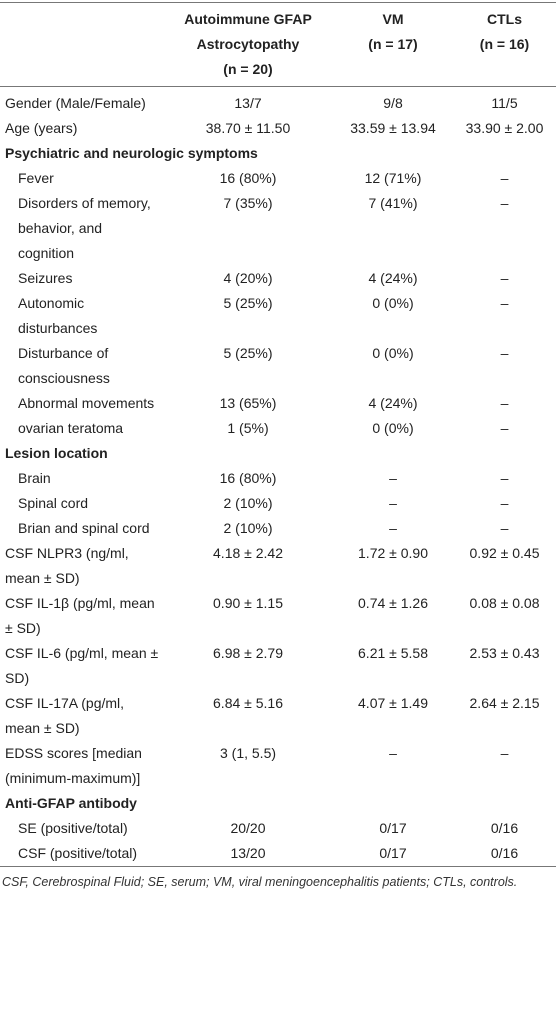 The height and width of the screenshot is (1032, 556). I want to click on cell: 6.98 ± 2.79, so click(248, 653).